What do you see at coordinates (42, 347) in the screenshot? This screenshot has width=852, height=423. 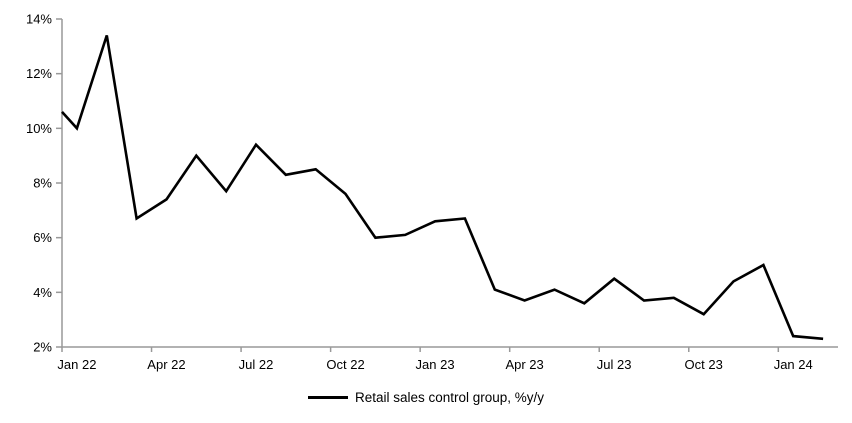 I see `y-axis-label: 2%` at bounding box center [42, 347].